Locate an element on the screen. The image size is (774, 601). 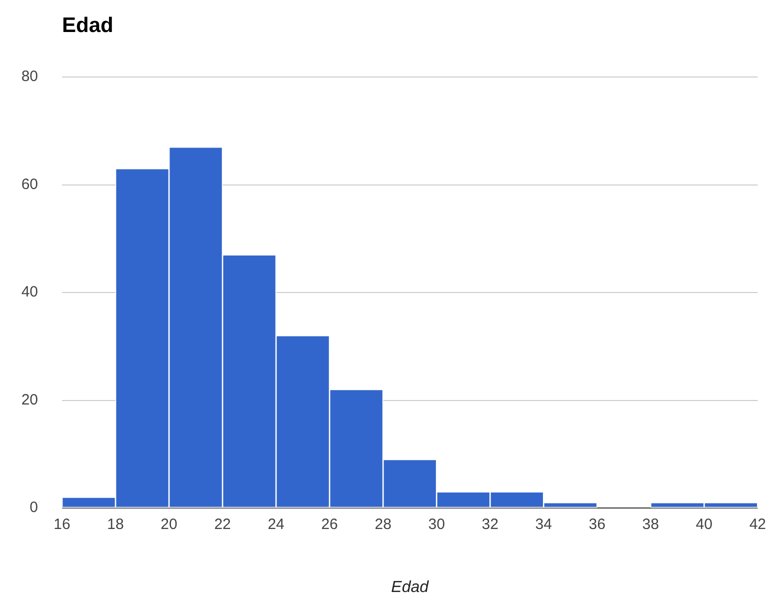
x-tick-label: 38 is located at coordinates (650, 525).